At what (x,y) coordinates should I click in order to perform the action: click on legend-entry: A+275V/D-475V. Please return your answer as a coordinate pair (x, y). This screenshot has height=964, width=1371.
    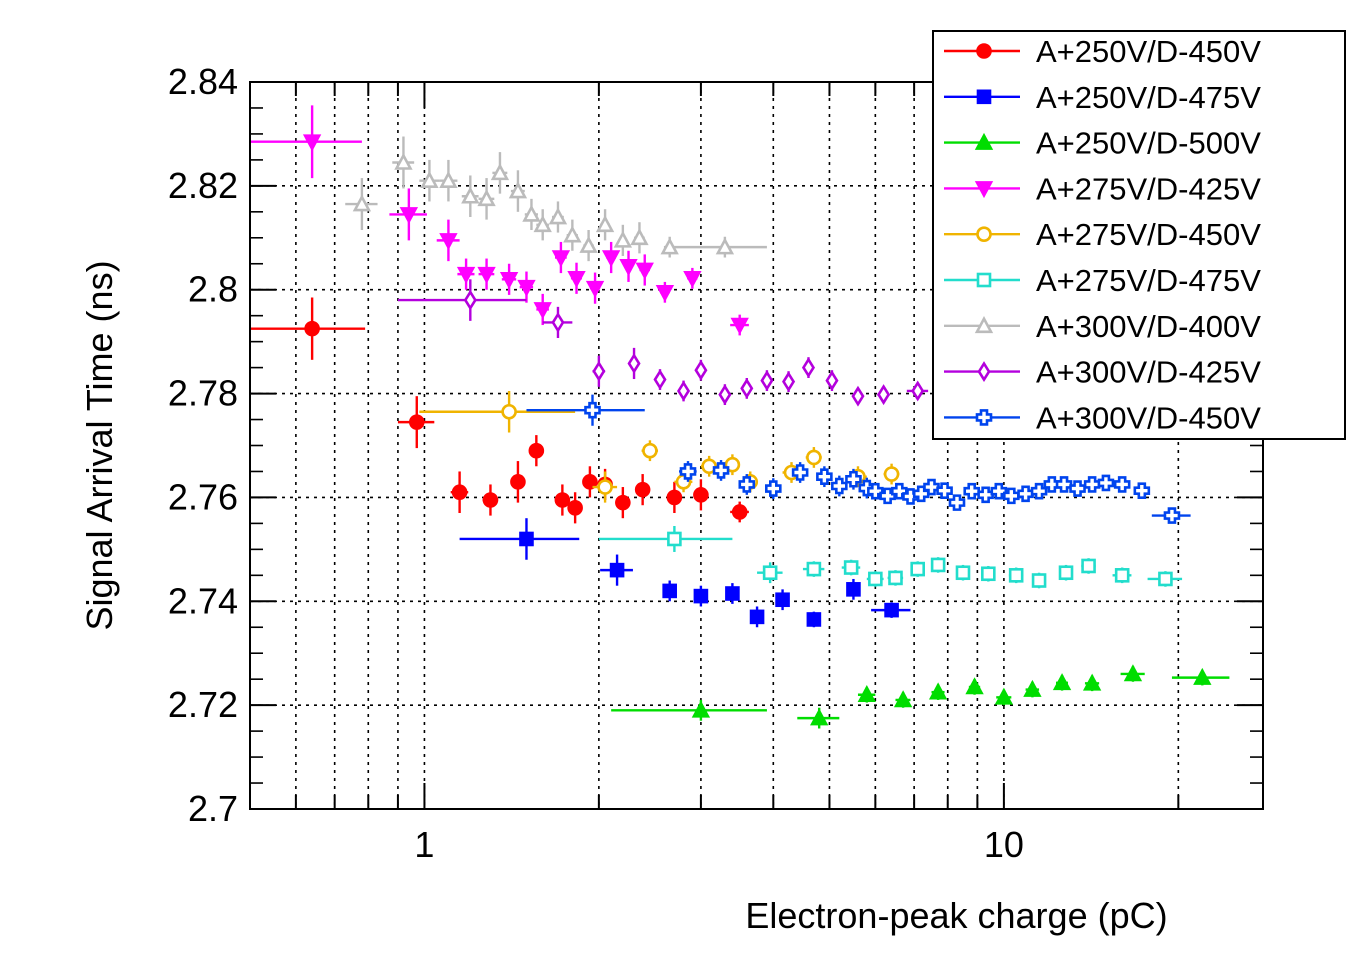
    Looking at the image, I should click on (1102, 280).